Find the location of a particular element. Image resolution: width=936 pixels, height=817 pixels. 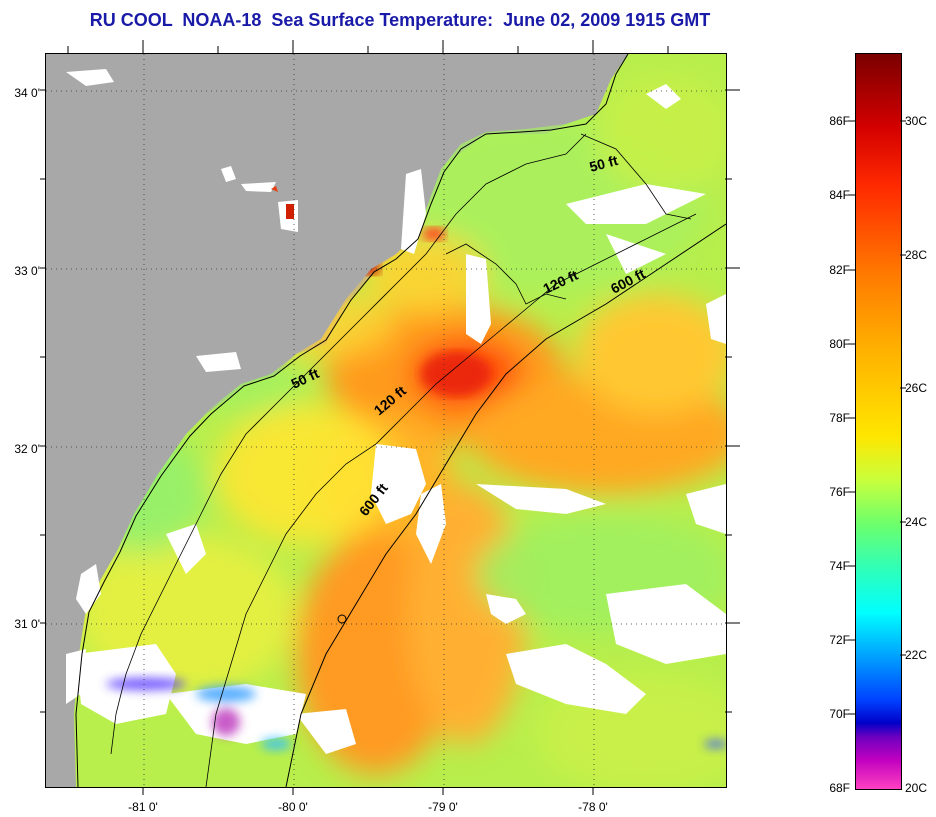

colorbar-label-c: 30C is located at coordinates (916, 121).